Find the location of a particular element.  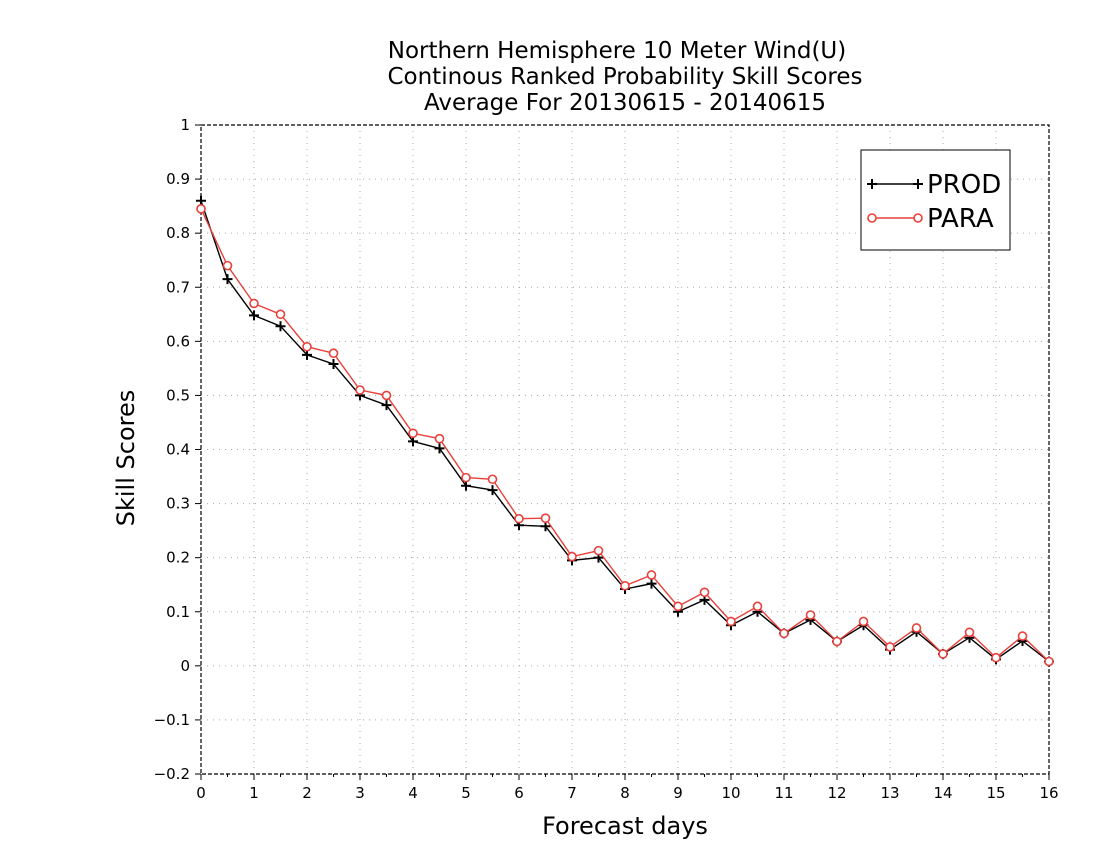

x-tick-label: 13 is located at coordinates (889, 793).